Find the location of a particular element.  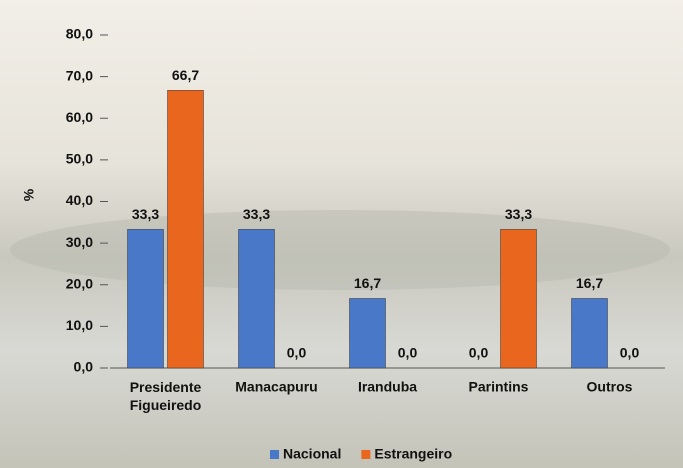

x-tick-label: Presidente Figueiredo is located at coordinates (166, 396).